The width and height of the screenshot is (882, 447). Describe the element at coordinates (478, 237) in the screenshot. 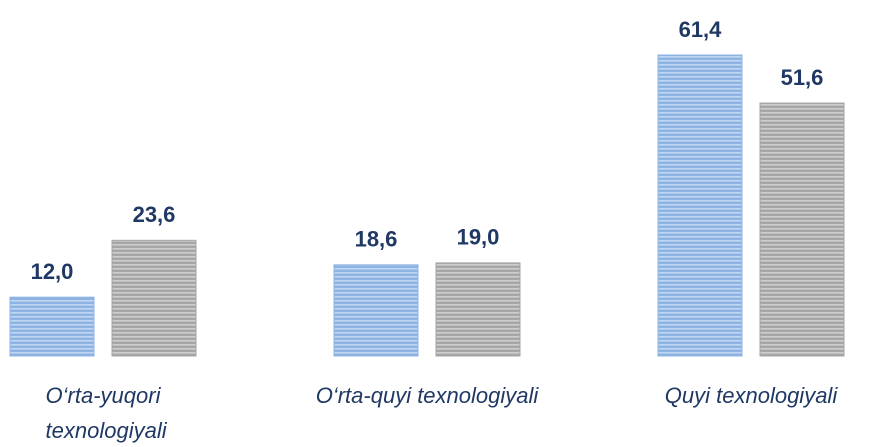

I see `data-label: 19,0` at that location.